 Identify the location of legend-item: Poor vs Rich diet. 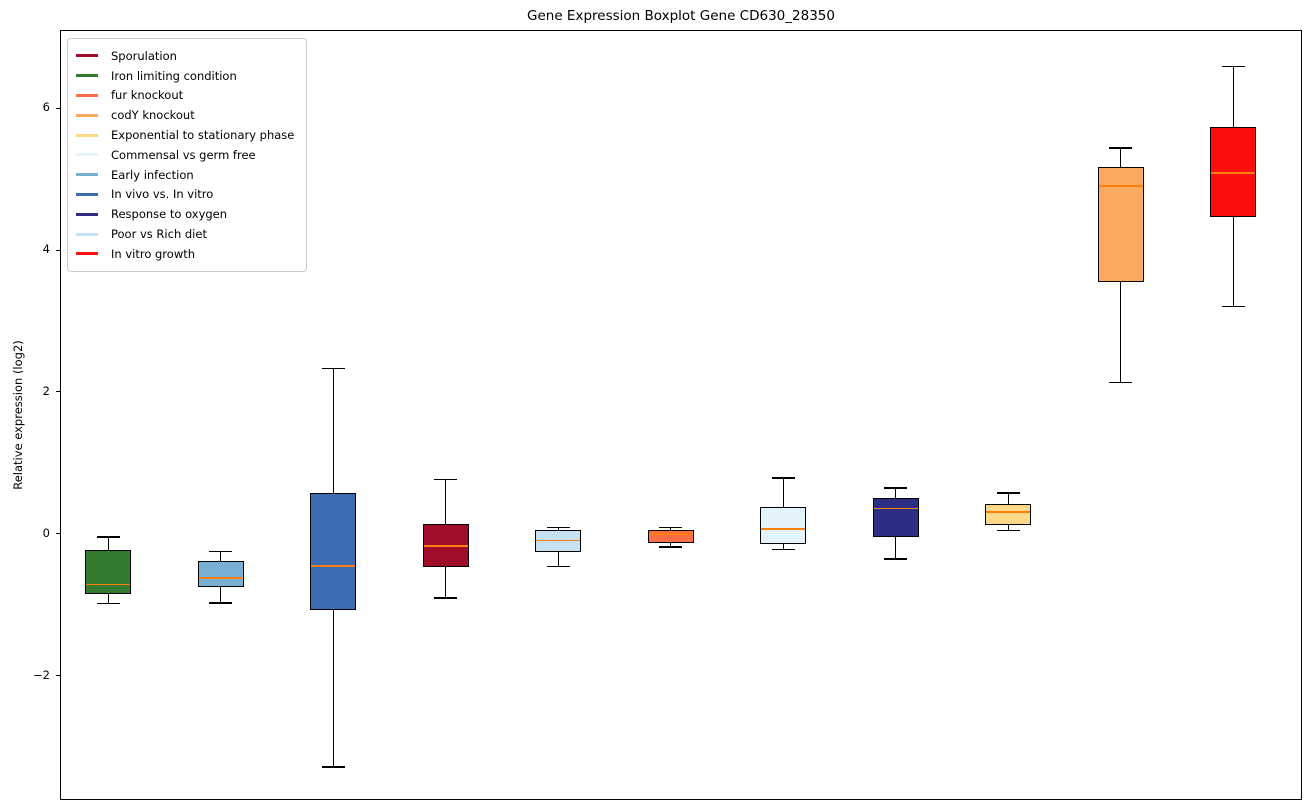
(185, 234).